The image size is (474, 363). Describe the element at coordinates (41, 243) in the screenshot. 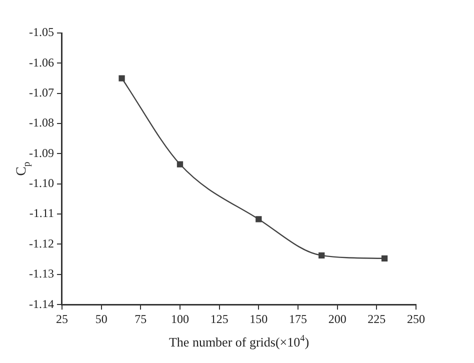

I see `y-tick-label: -1.12` at that location.